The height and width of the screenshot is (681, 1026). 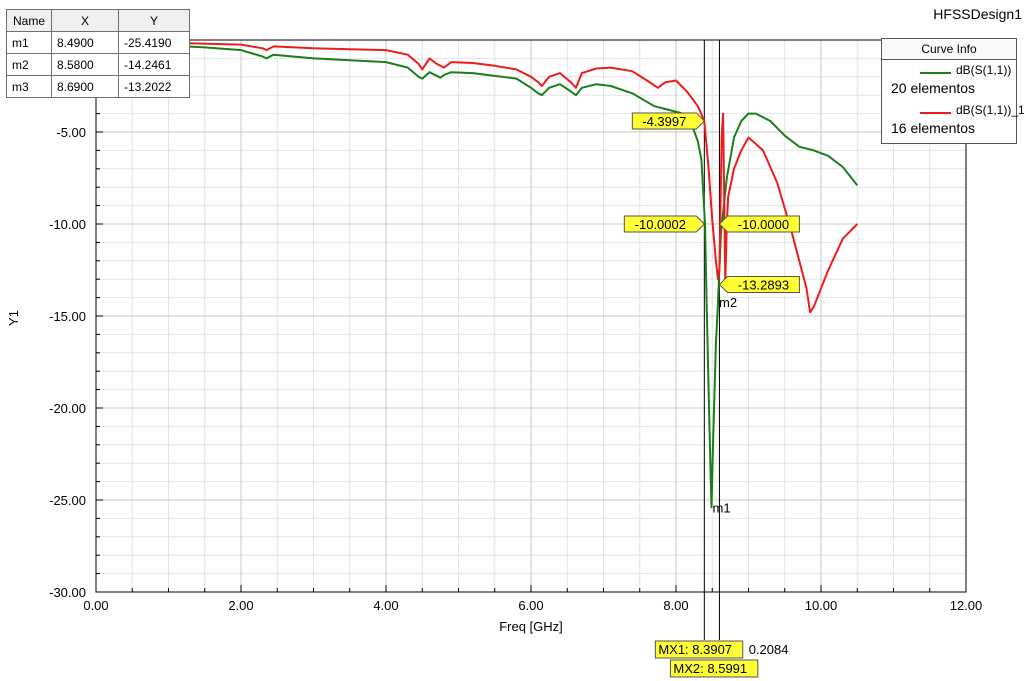 I want to click on crossing-tag: -13.2893, so click(x=759, y=285).